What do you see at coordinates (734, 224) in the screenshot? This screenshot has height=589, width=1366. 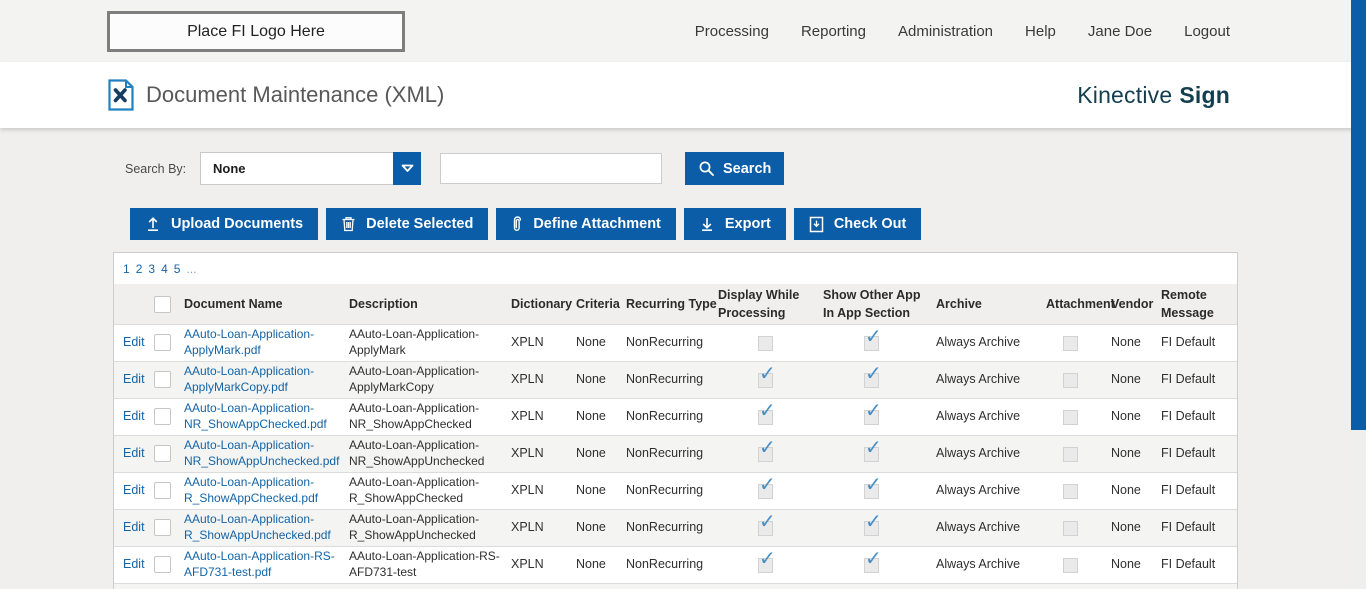 I see `export-button: Export` at bounding box center [734, 224].